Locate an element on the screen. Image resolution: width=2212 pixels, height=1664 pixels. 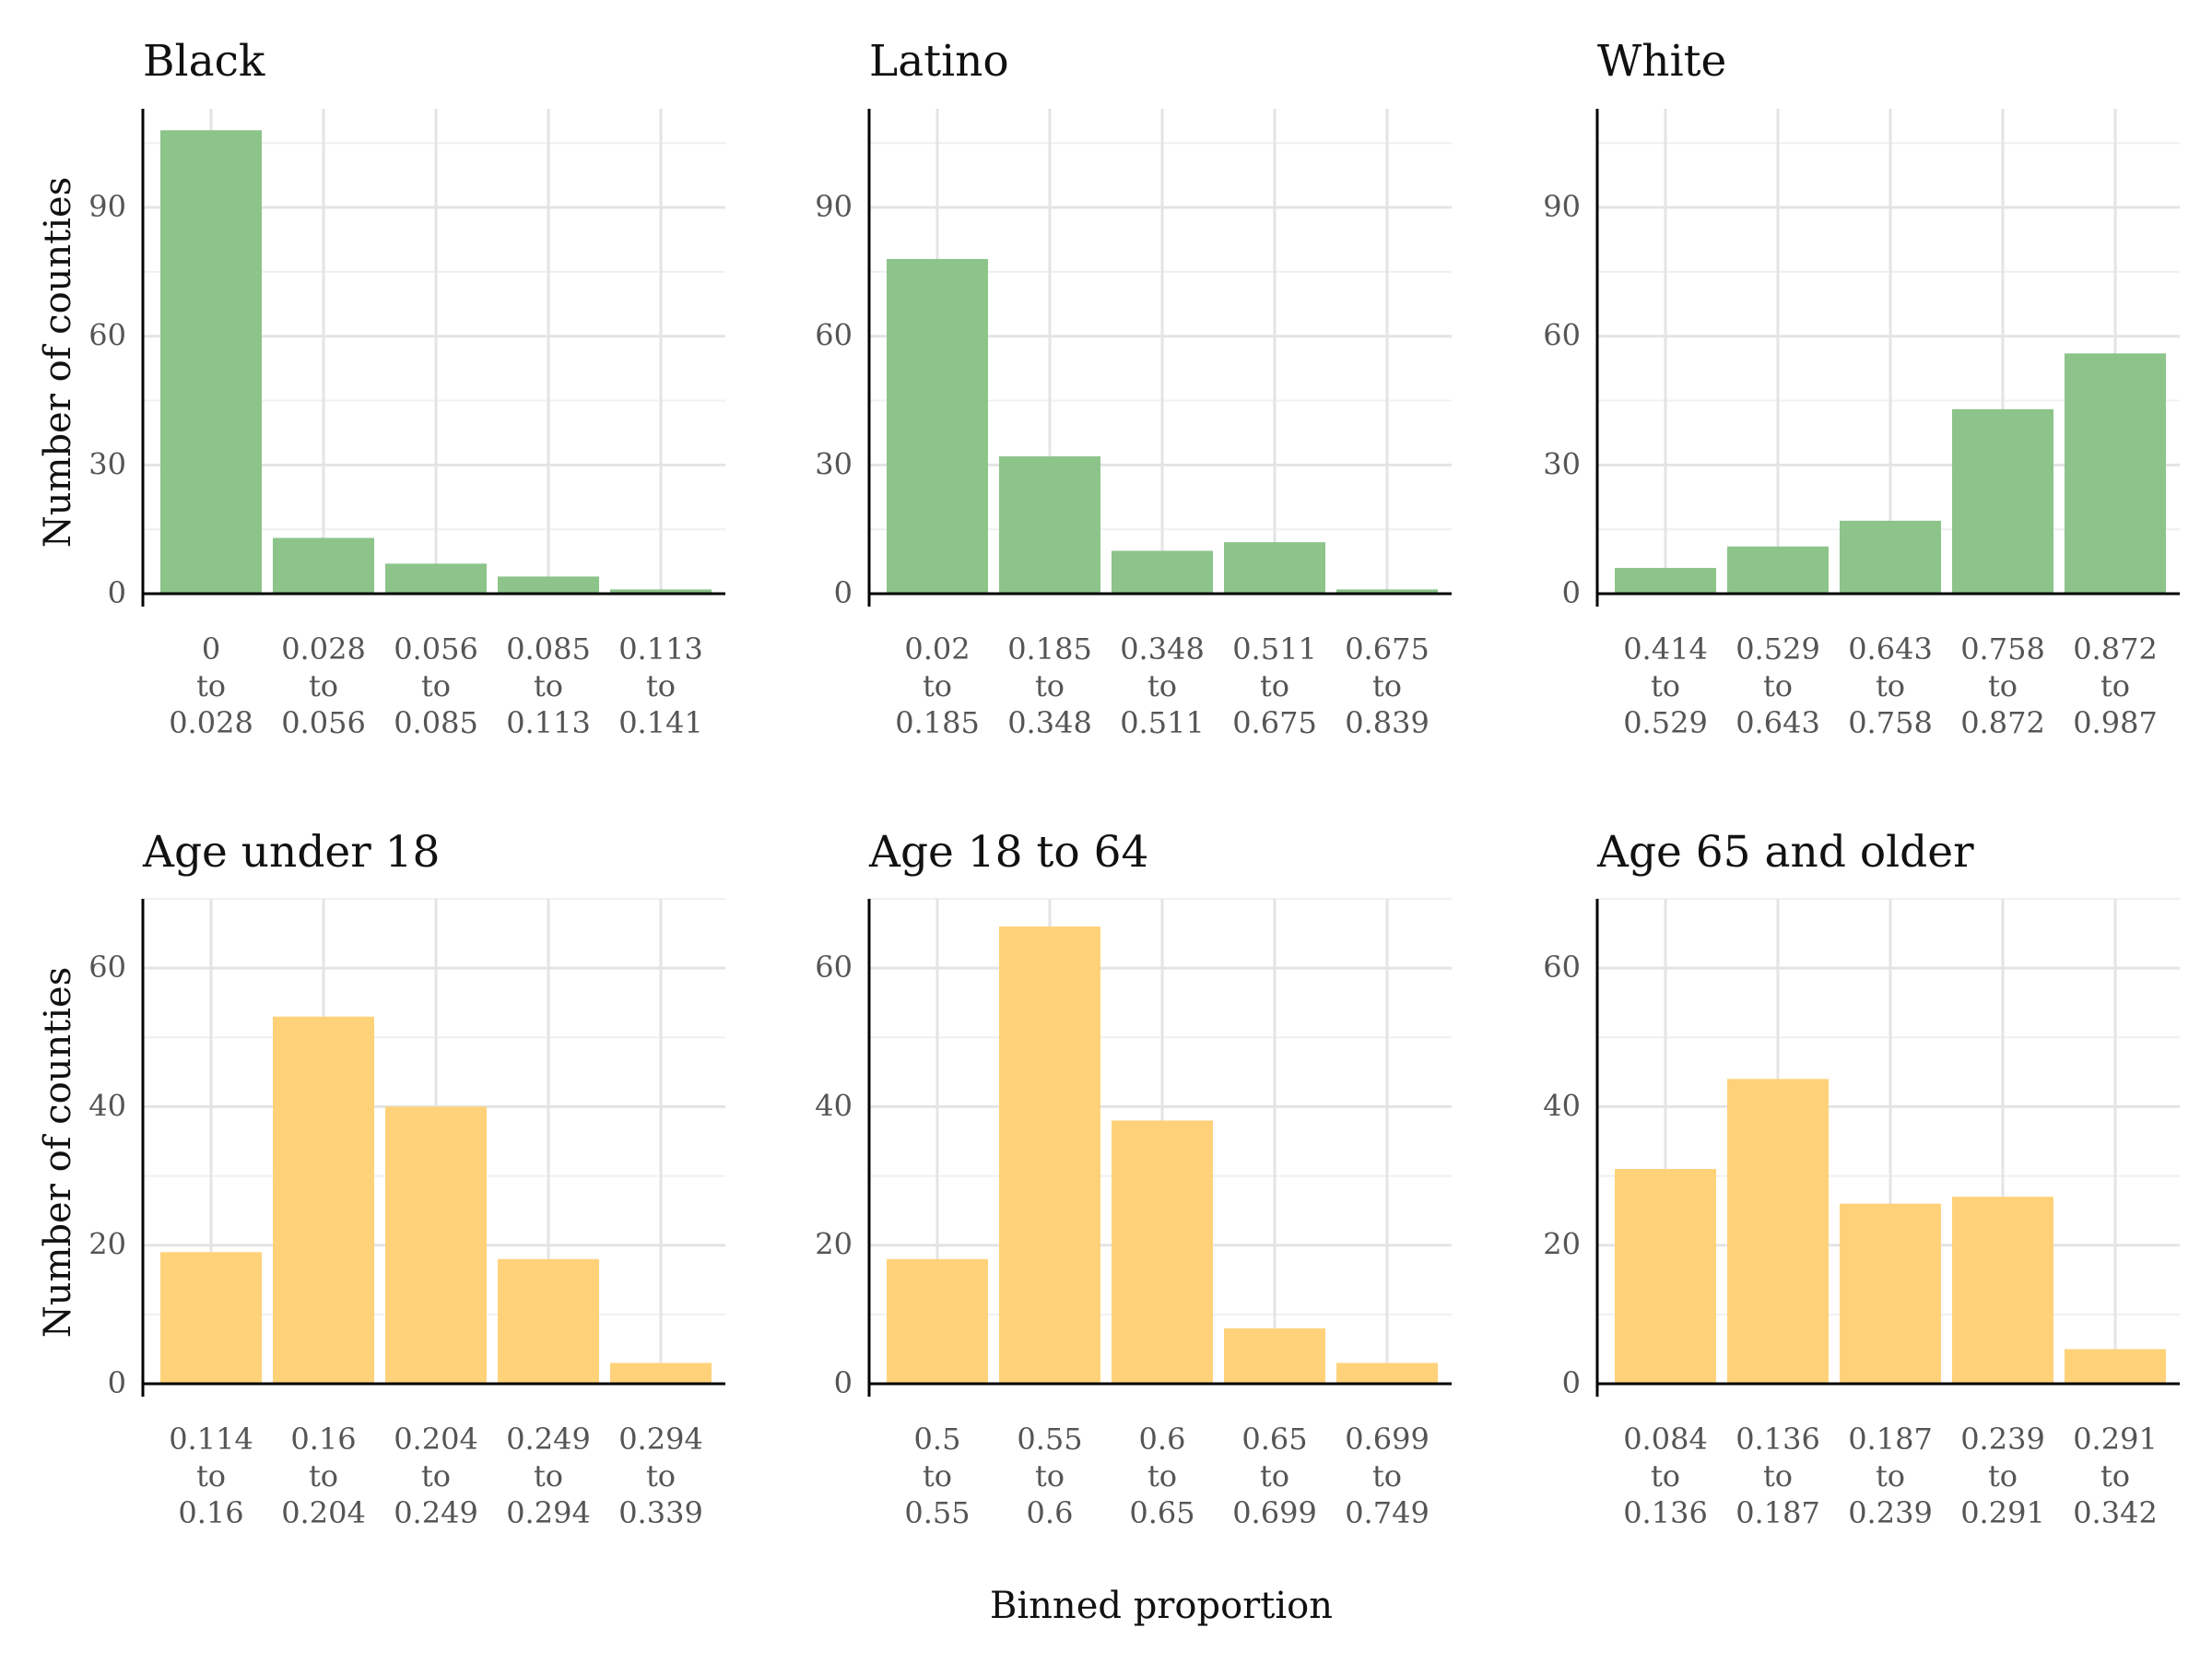
x-tick-label: 0.348 to 0.511 is located at coordinates (1162, 685).